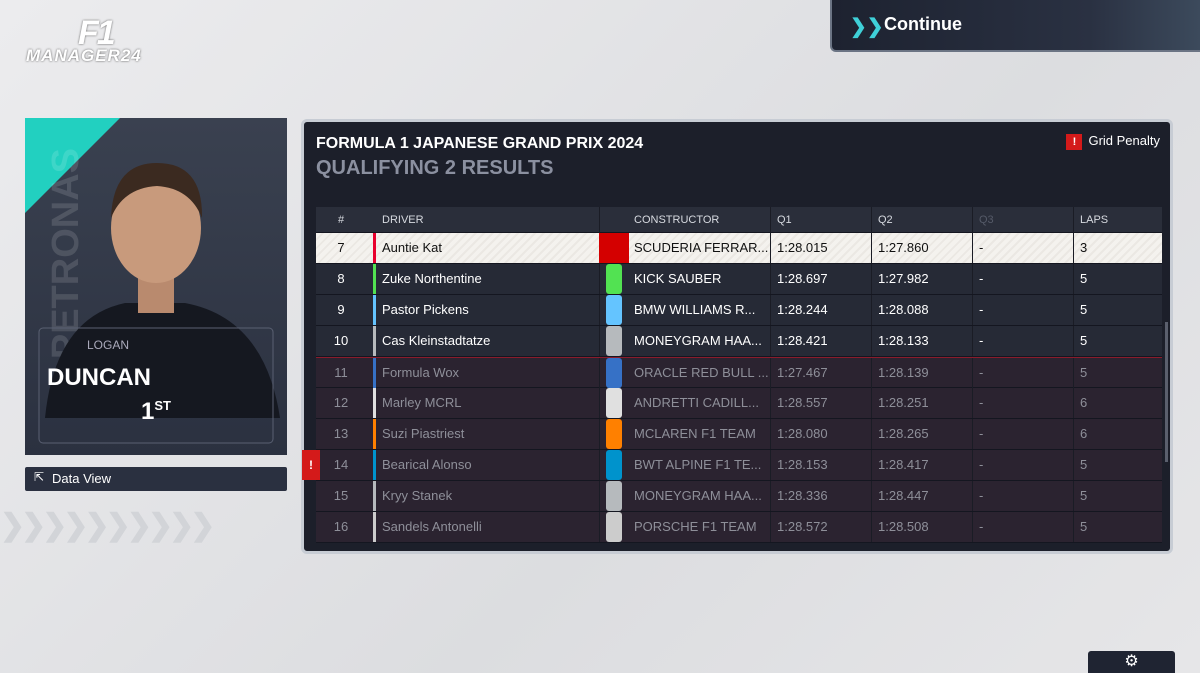  What do you see at coordinates (1117, 220) in the screenshot?
I see `column-header: LAPS` at bounding box center [1117, 220].